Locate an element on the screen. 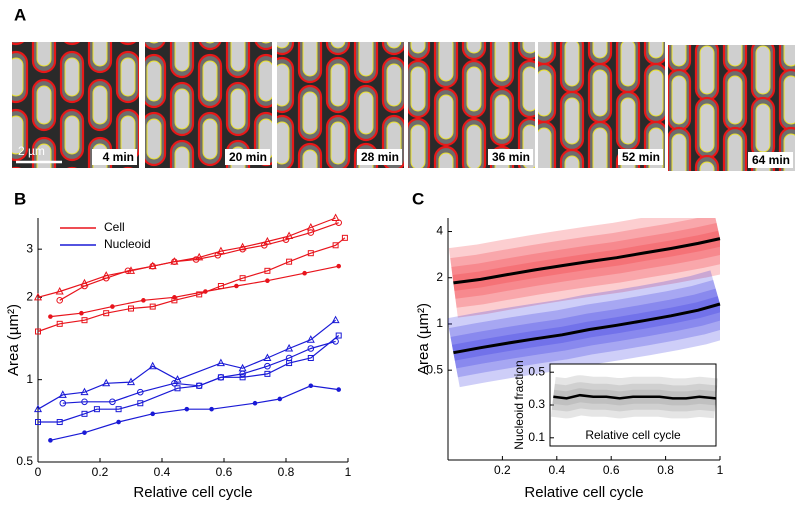 The width and height of the screenshot is (800, 506). x-tick-label: 1 is located at coordinates (348, 472).